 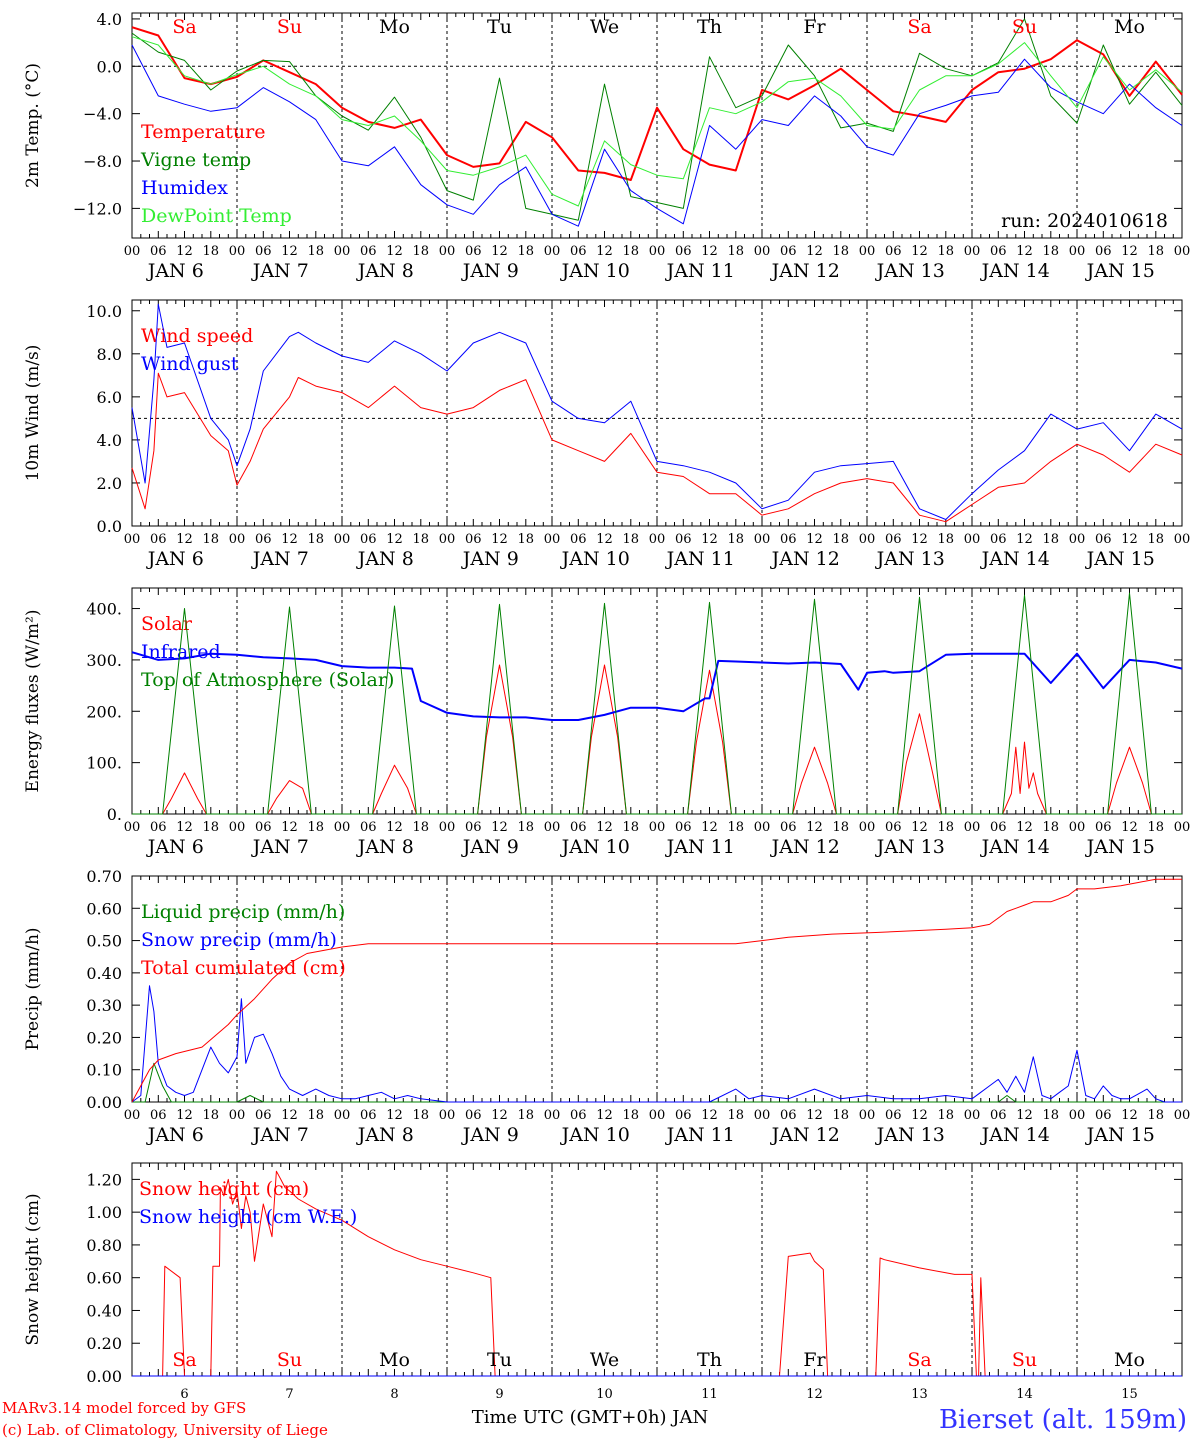 I want to click on date-label: JAN 11, so click(x=700, y=1135).